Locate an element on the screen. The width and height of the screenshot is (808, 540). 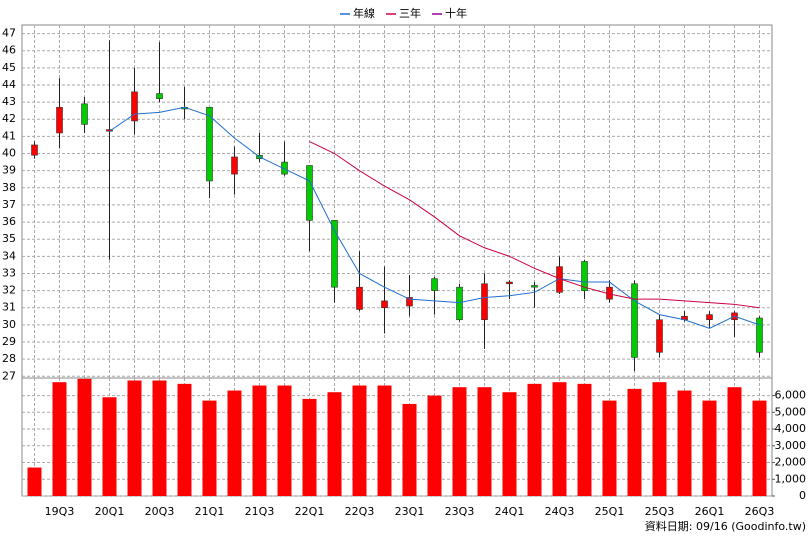
x-tick-label: 25Q1 is located at coordinates (610, 511).